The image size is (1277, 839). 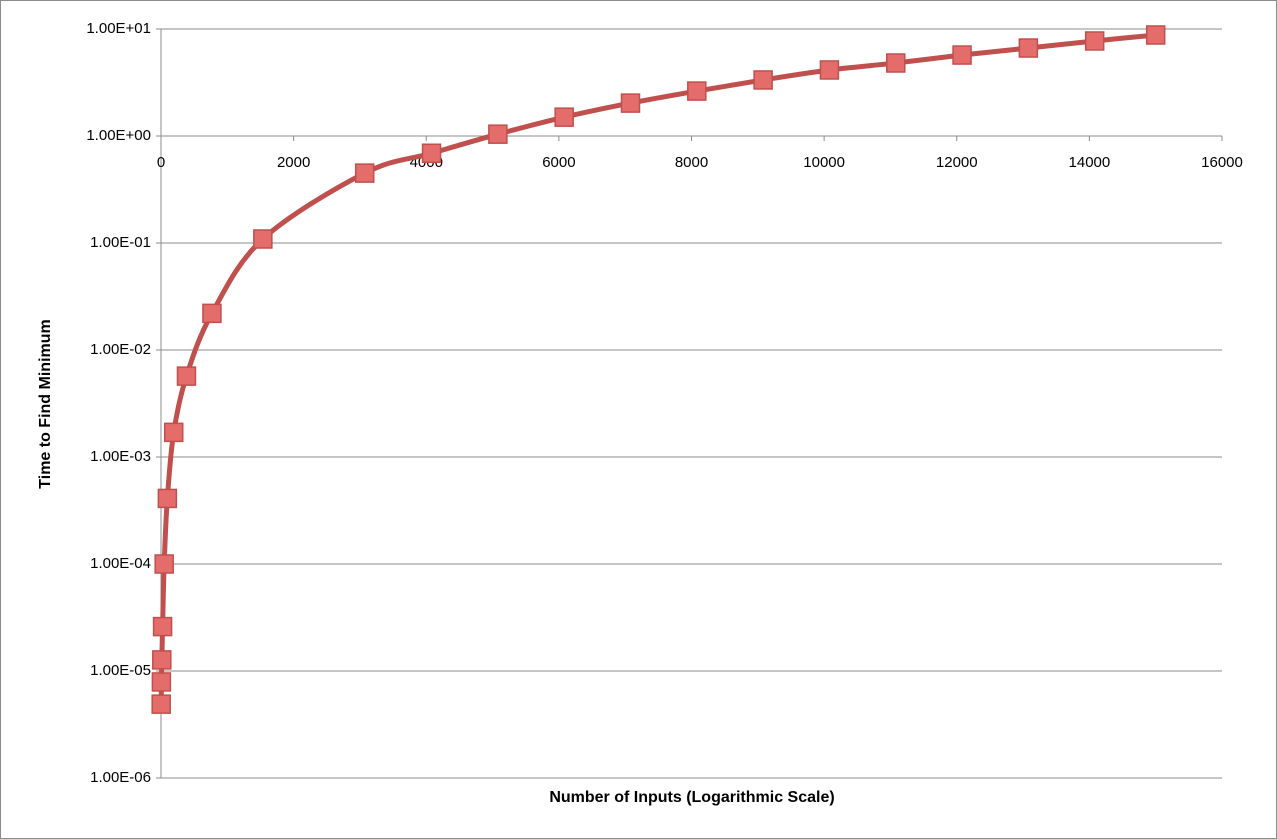 What do you see at coordinates (120, 242) in the screenshot?
I see `y-tick-label: 1.00E-01` at bounding box center [120, 242].